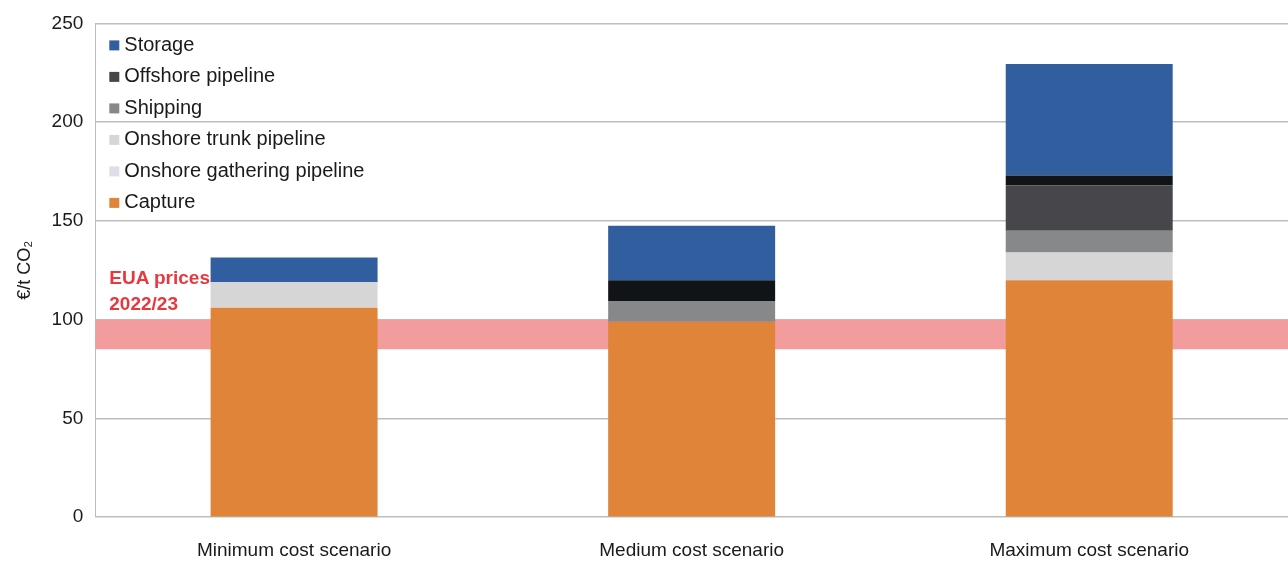 This screenshot has height=576, width=1288. I want to click on y-tick-label: 100, so click(67, 318).